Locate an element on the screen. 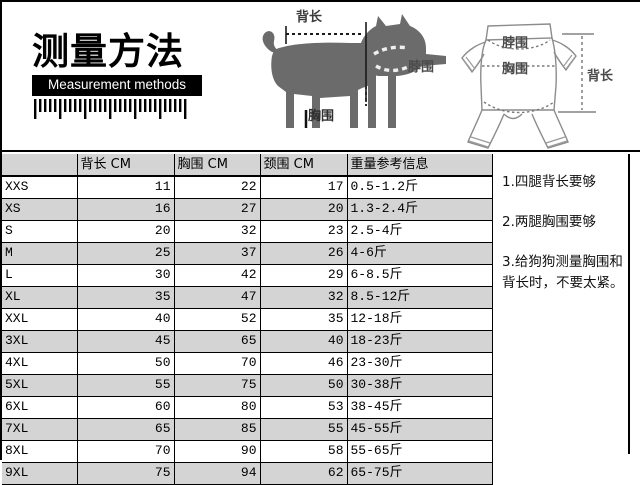 The width and height of the screenshot is (640, 485). cell-weight: 6-8.5斤 is located at coordinates (420, 275).